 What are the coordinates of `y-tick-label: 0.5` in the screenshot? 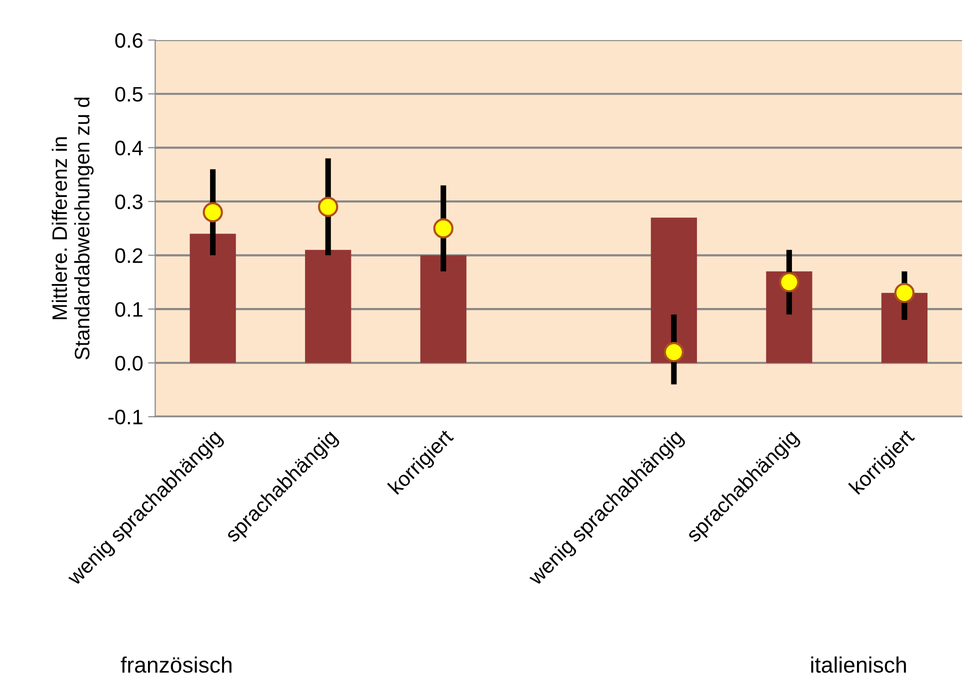 It's located at (129, 94).